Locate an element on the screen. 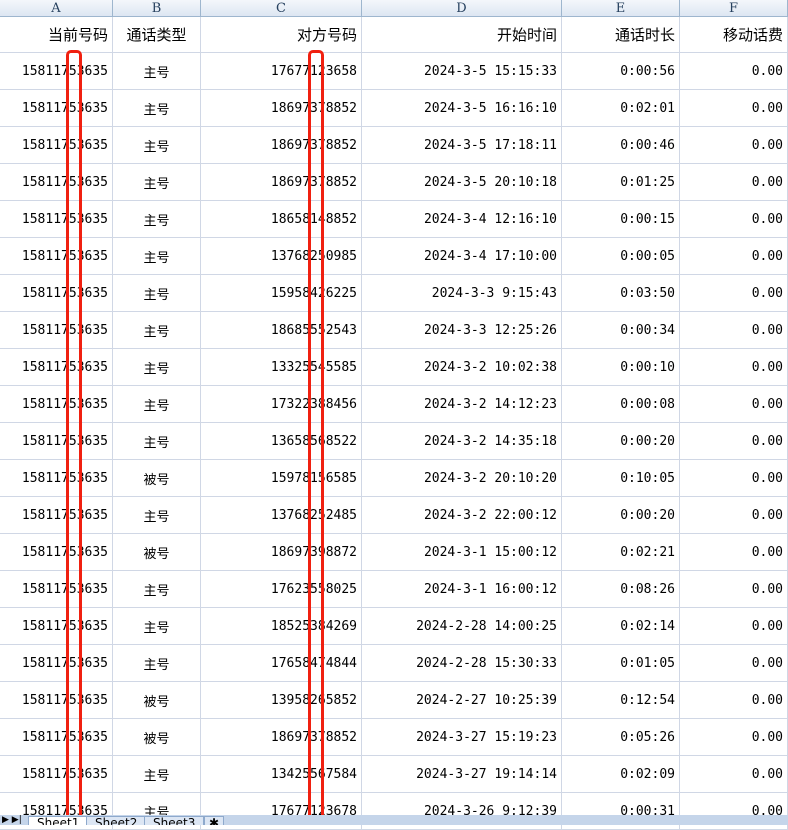  table-cell: 2024-3-2 22:00:12 is located at coordinates (462, 515).